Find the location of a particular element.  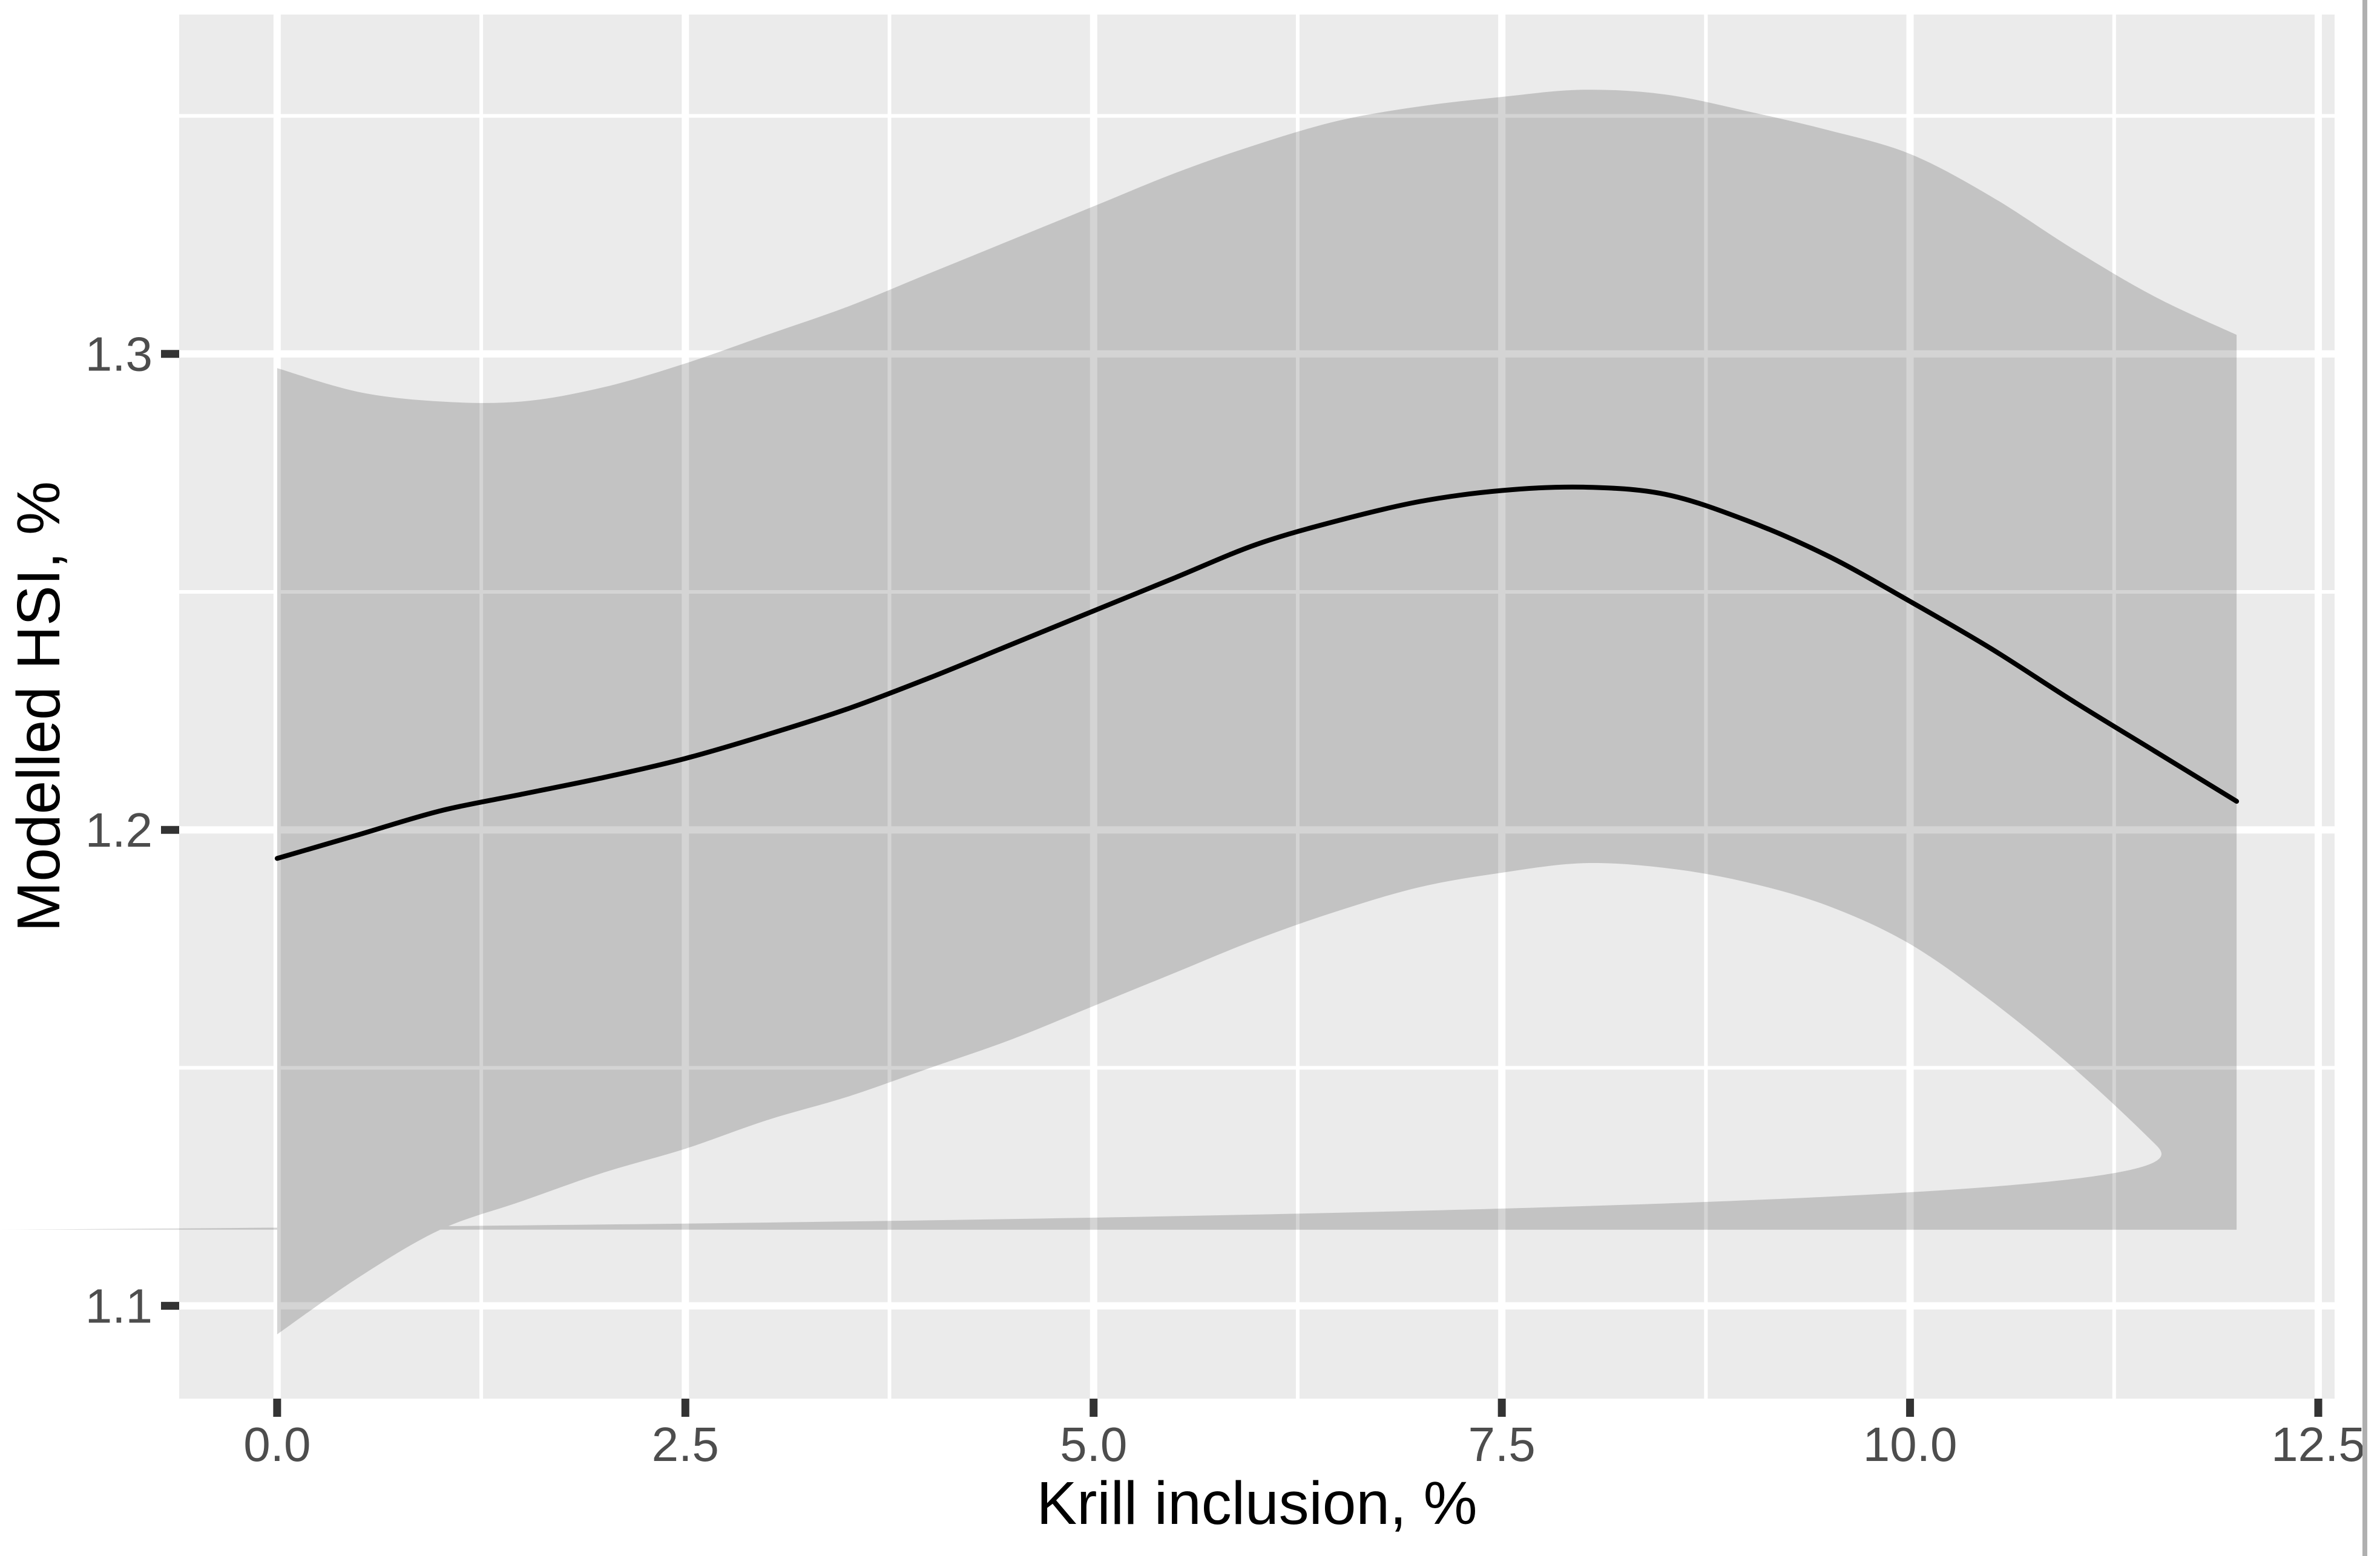

x-tick-label: 0.0 is located at coordinates (277, 1444).